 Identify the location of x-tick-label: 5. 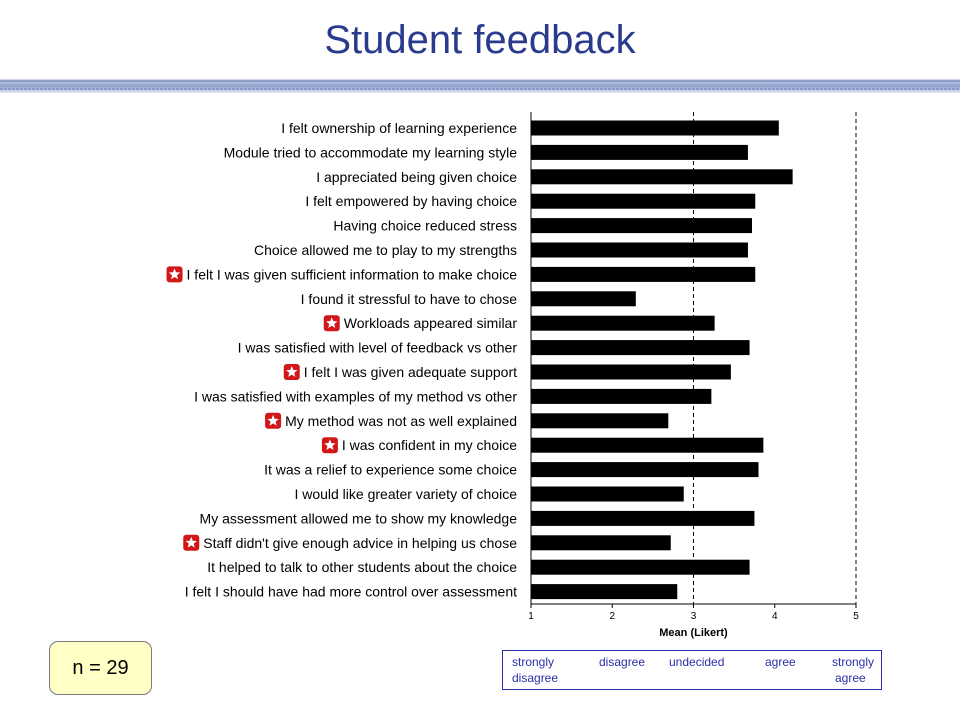
(856, 616).